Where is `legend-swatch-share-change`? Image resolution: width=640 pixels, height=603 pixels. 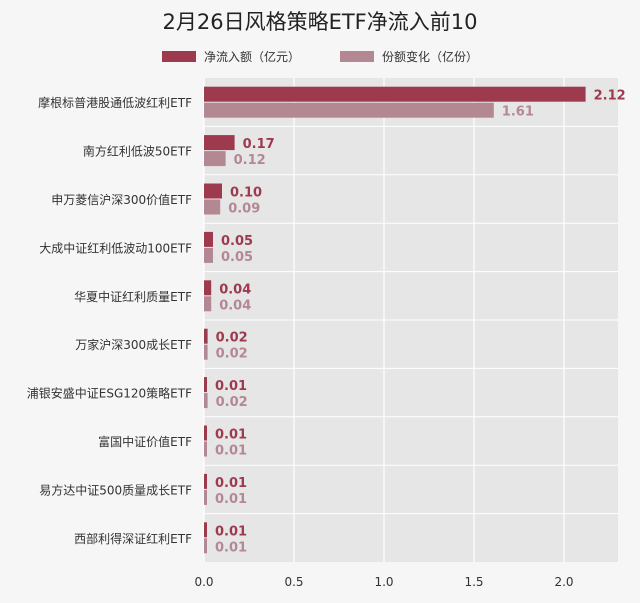 legend-swatch-share-change is located at coordinates (357, 56).